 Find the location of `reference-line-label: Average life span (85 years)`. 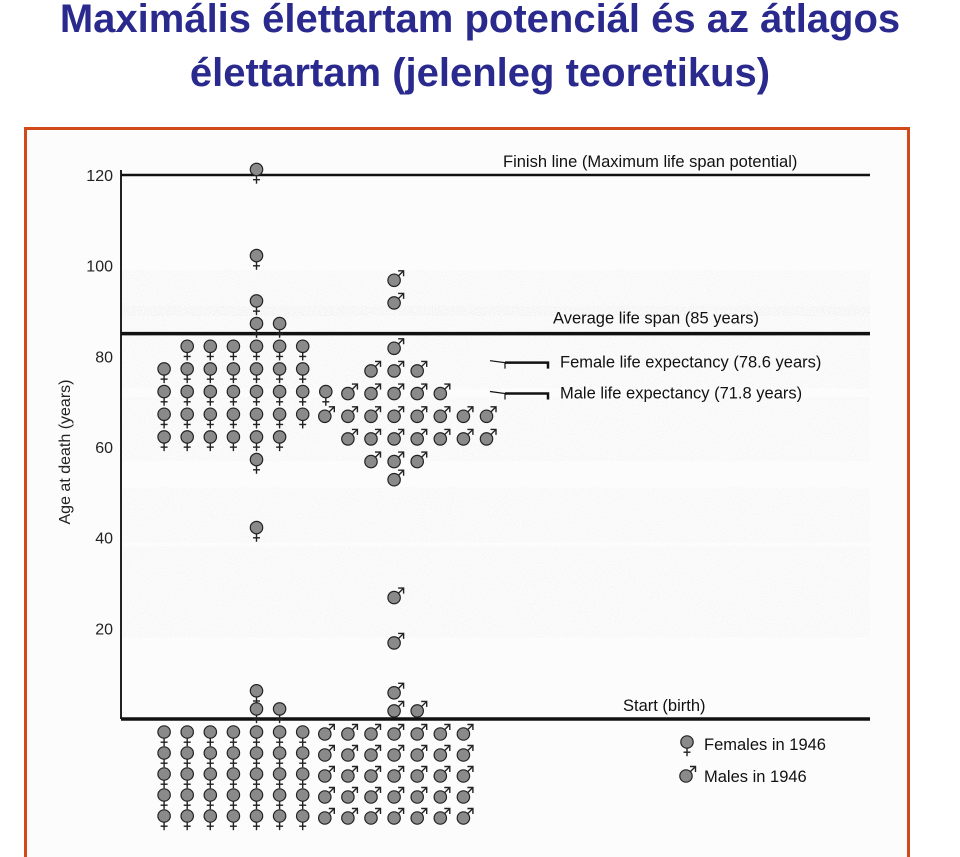

reference-line-label: Average life span (85 years) is located at coordinates (656, 319).